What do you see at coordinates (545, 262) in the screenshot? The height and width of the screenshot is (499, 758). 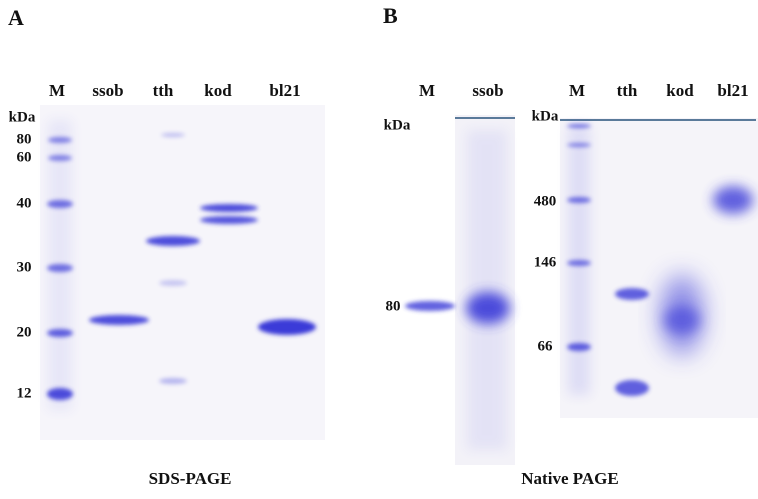 I see `marker-label: 146` at bounding box center [545, 262].